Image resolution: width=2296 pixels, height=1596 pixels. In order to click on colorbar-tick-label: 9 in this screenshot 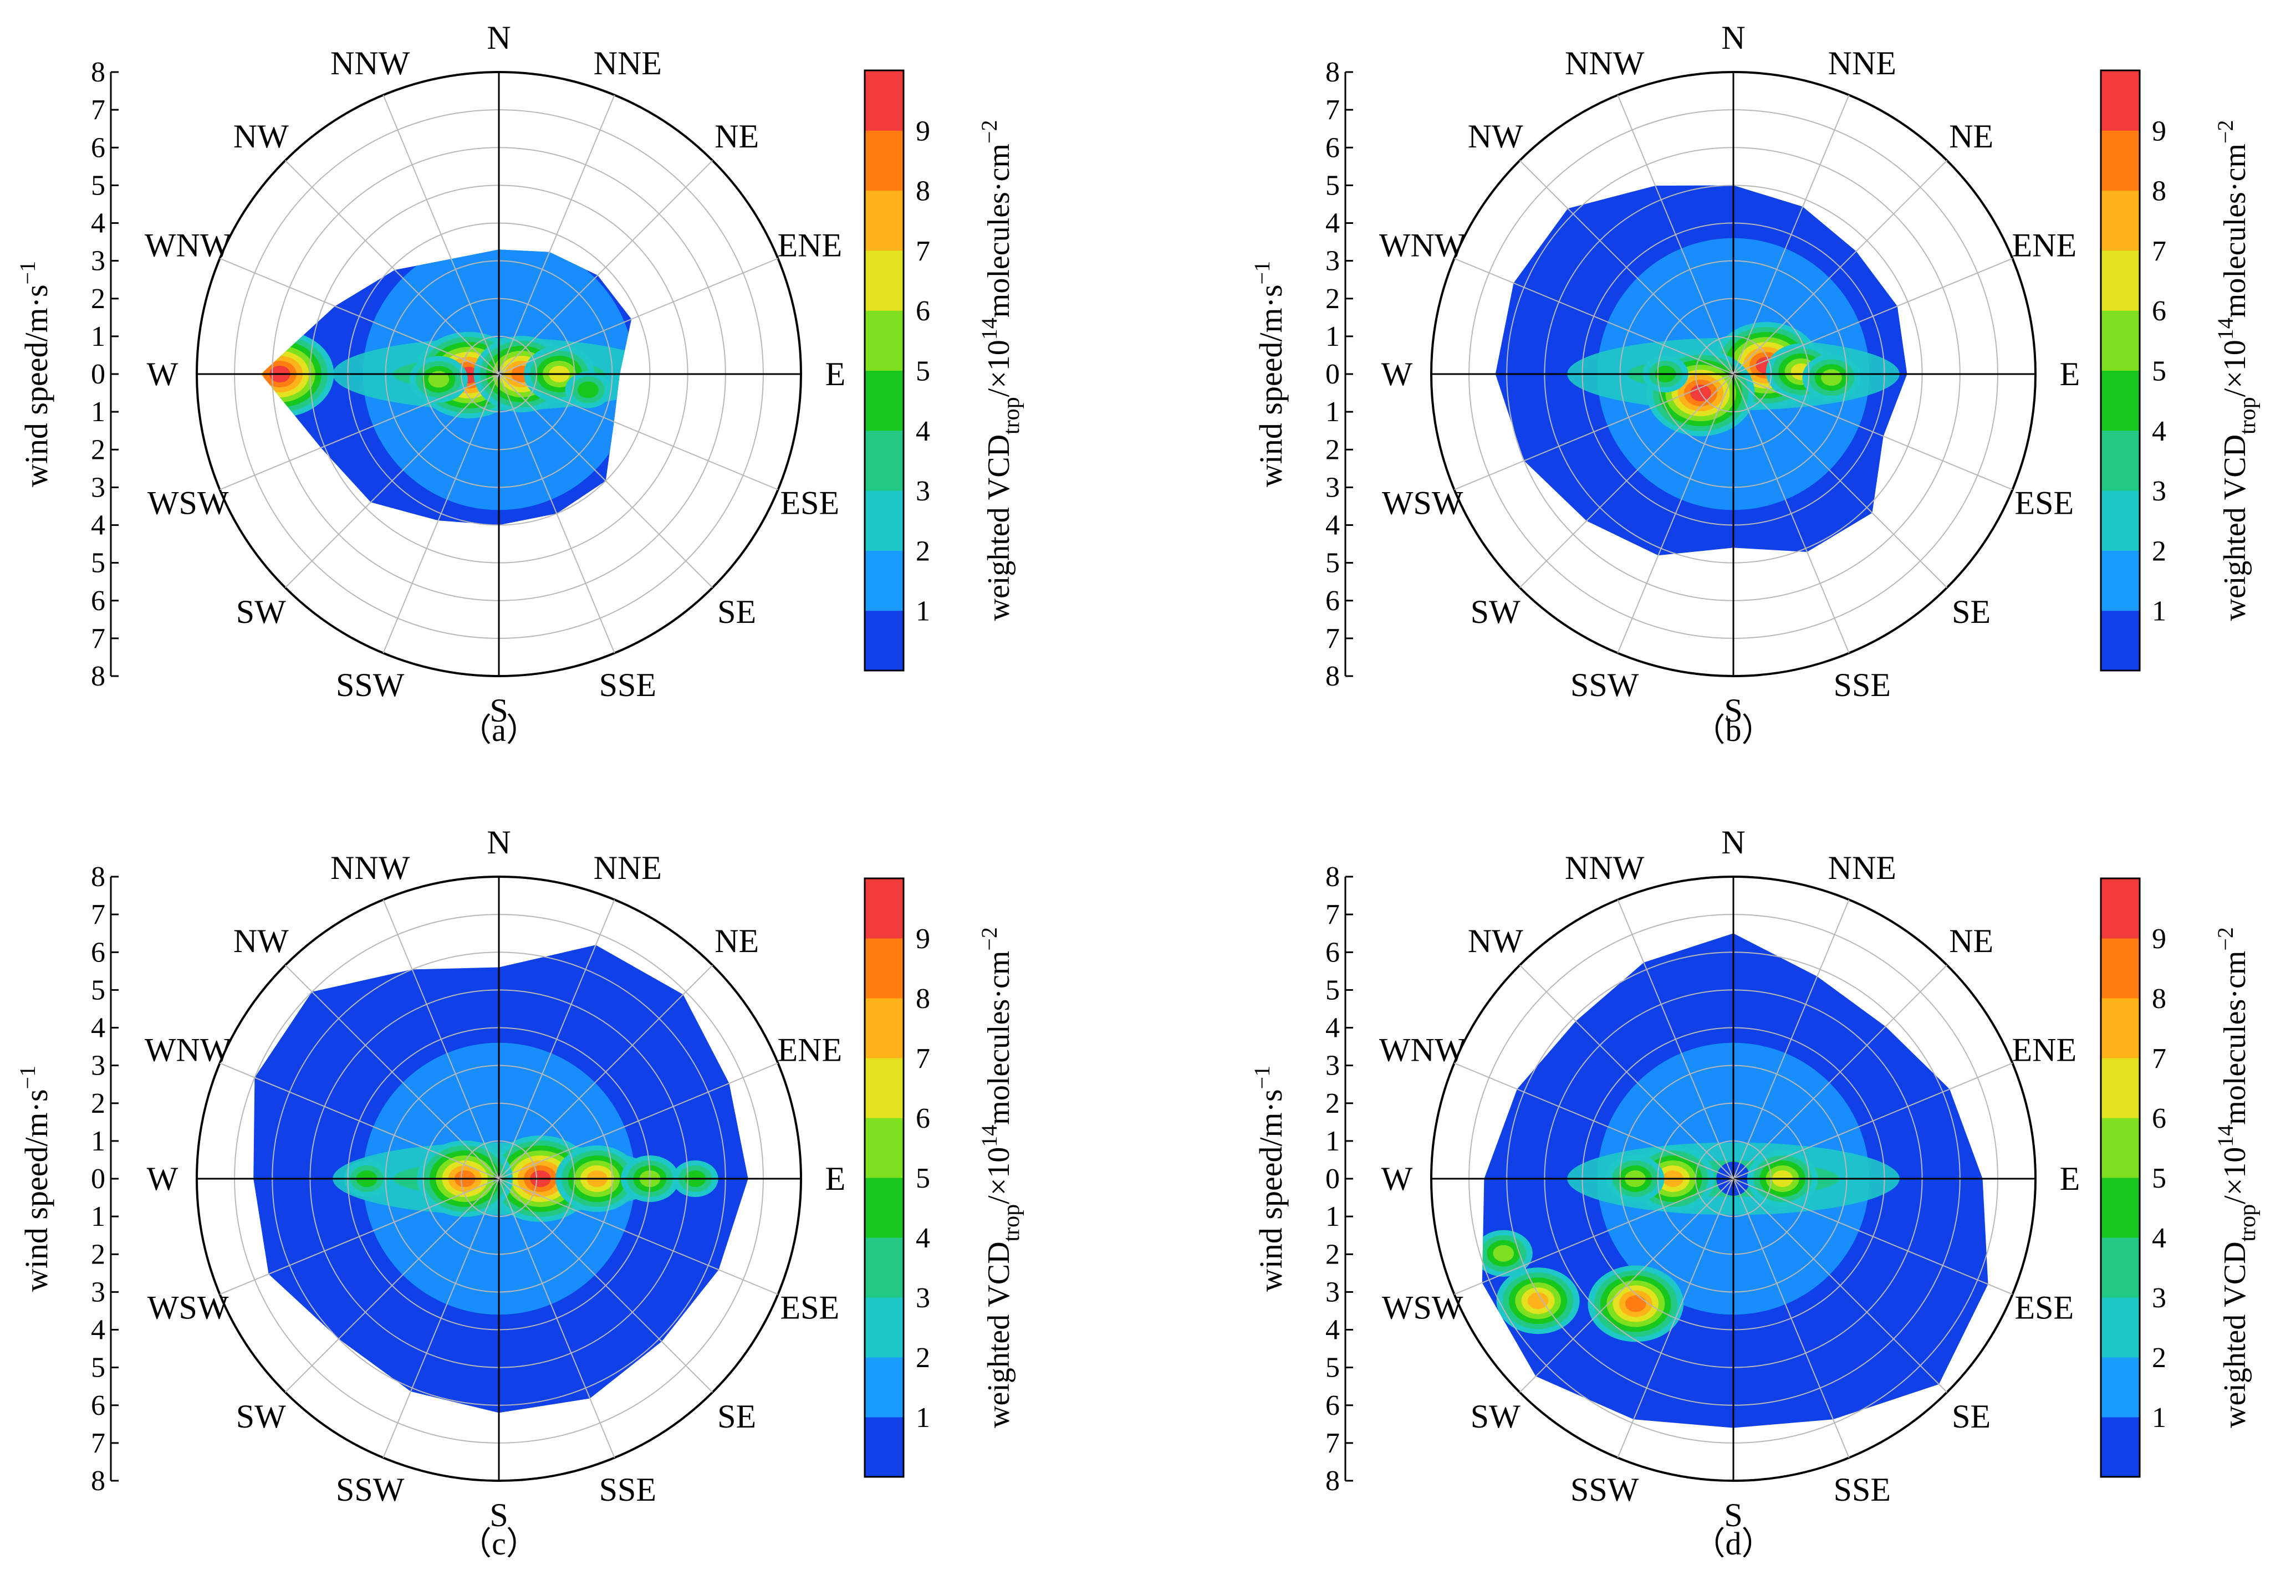, I will do `click(923, 939)`.